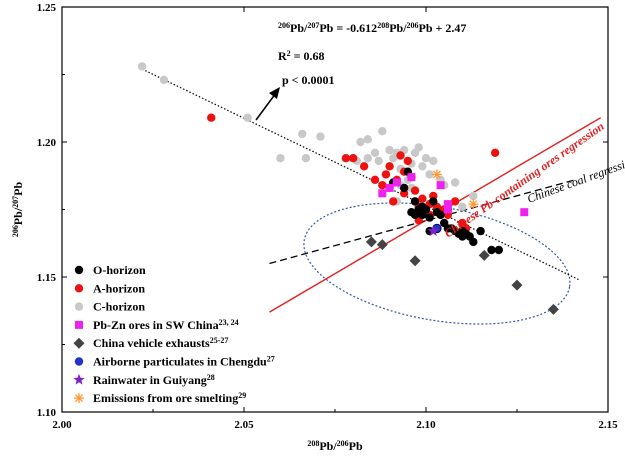 The image size is (625, 471). I want to click on p-arrow-head, so click(274, 93).